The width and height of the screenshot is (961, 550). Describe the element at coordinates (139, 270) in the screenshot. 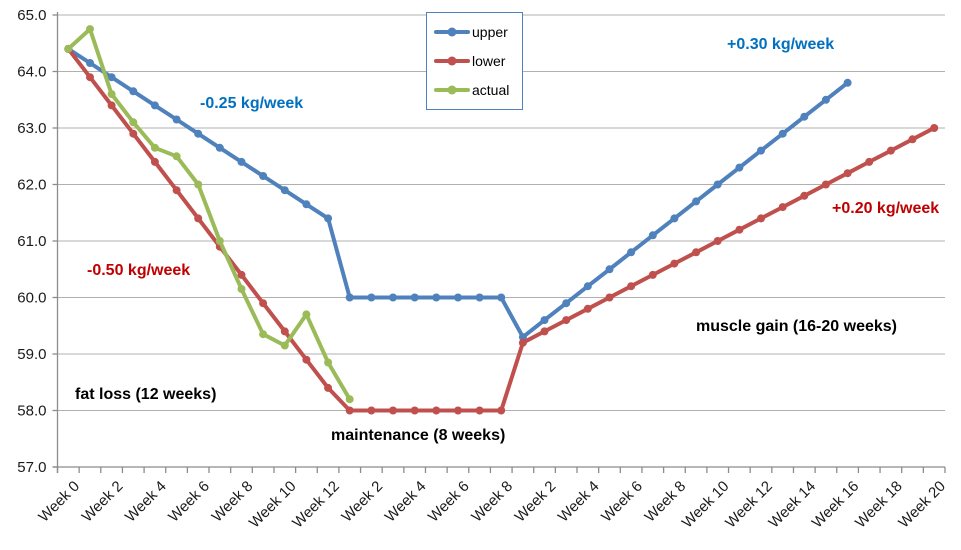

I see `annotation-lower-loss-rate: -0.50 kg/week` at that location.